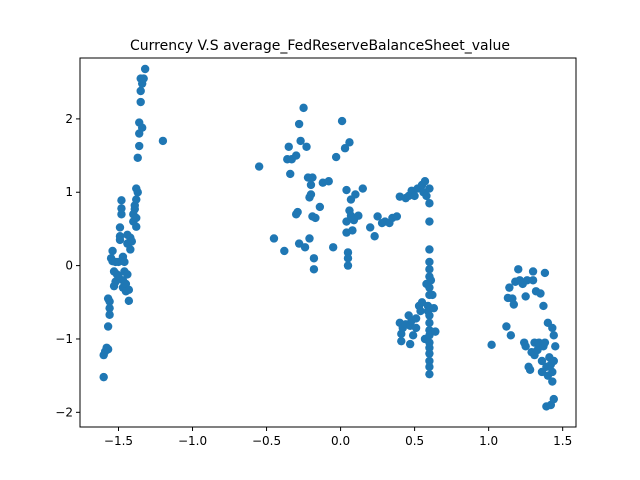  Describe the element at coordinates (266, 441) in the screenshot. I see `x-tick-label: −0.5` at that location.